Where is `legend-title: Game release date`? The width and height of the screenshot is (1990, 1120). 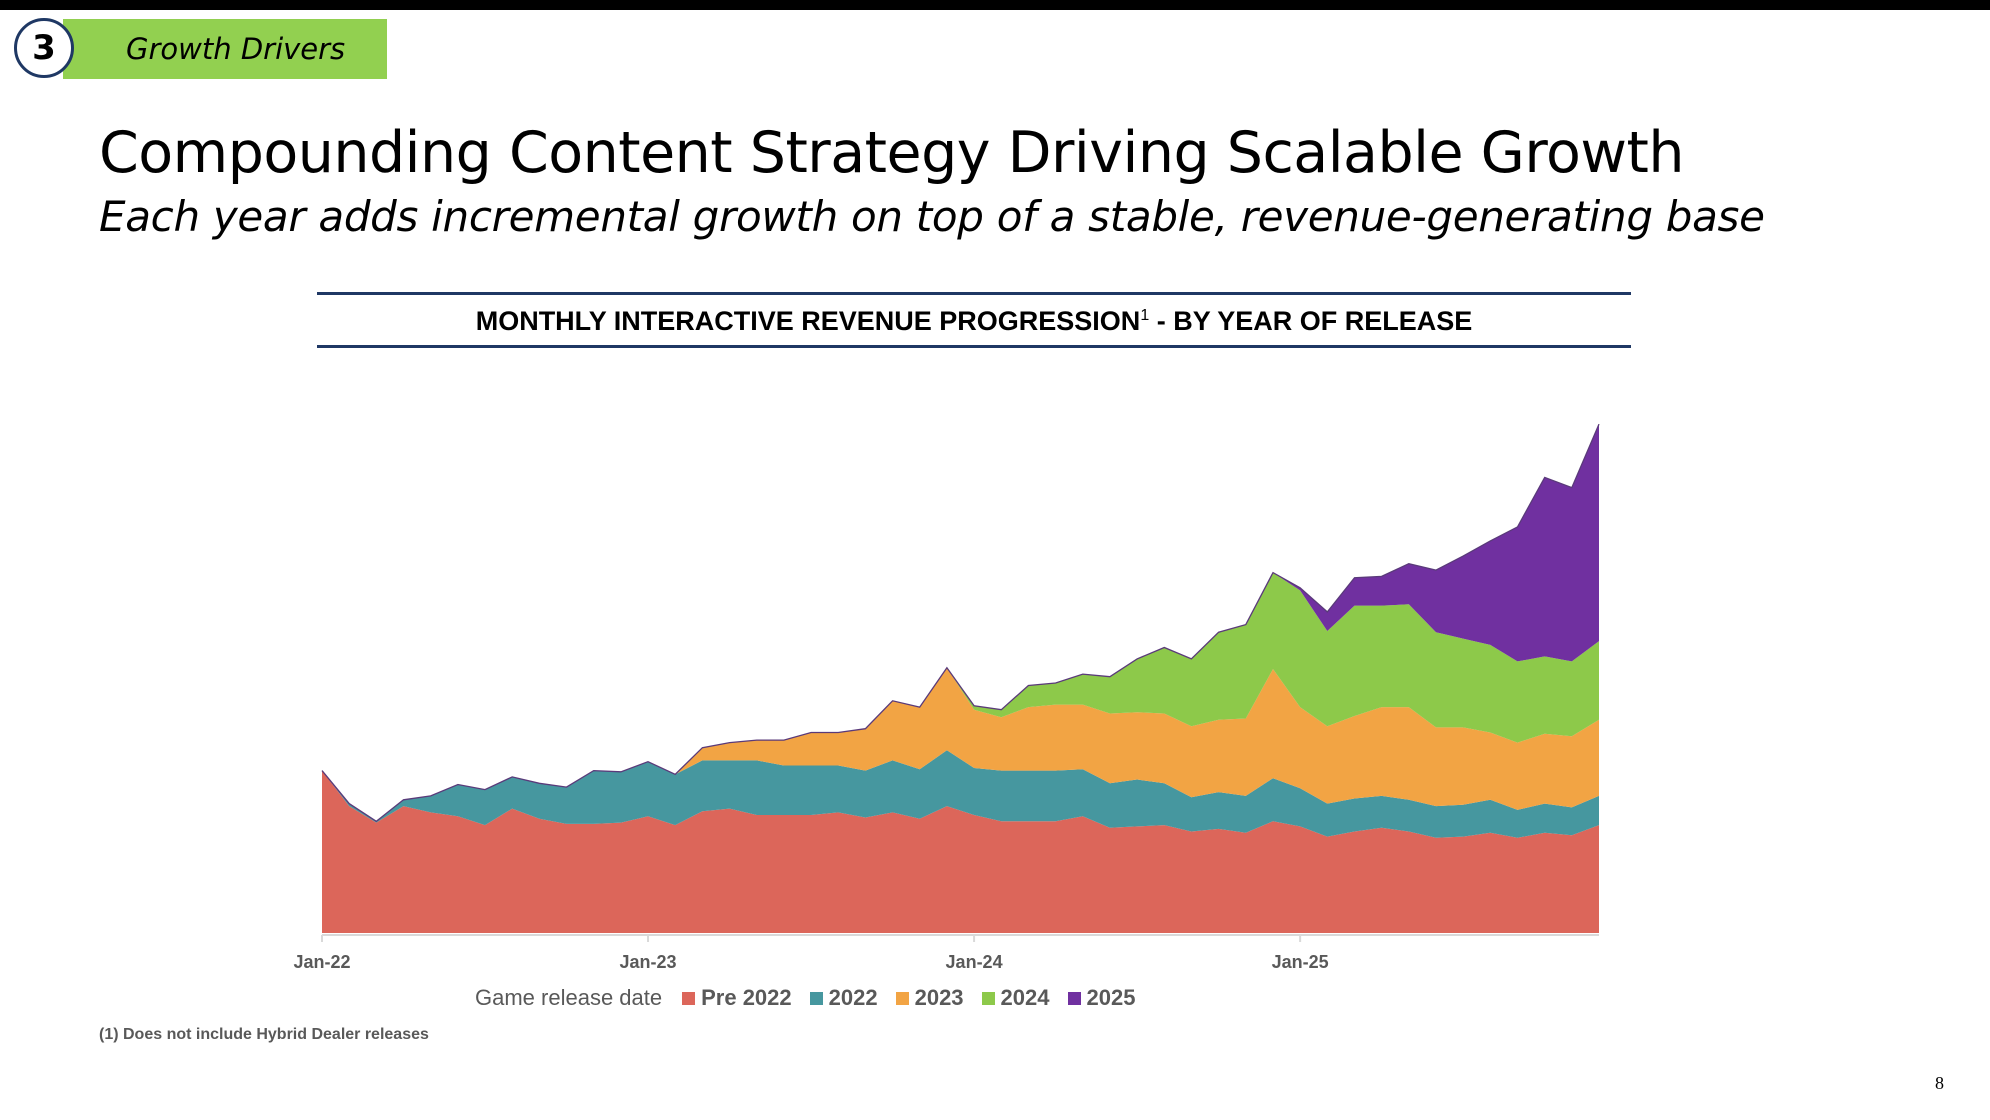
legend-title: Game release date is located at coordinates (569, 997).